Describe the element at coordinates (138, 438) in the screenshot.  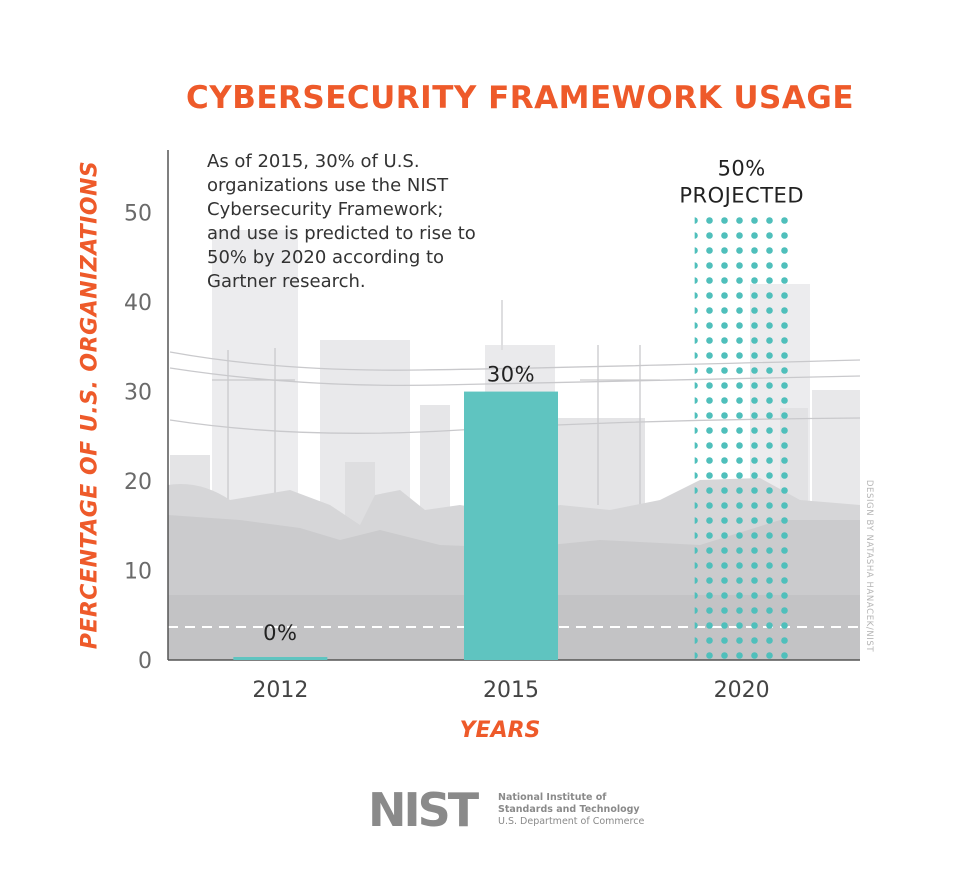
I see `y-tick-labels: 0 10 20 30 40 50` at that location.